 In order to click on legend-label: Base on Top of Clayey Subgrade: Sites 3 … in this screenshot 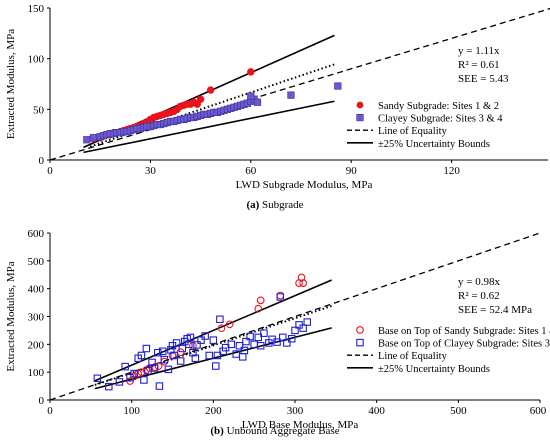, I will do `click(464, 344)`.